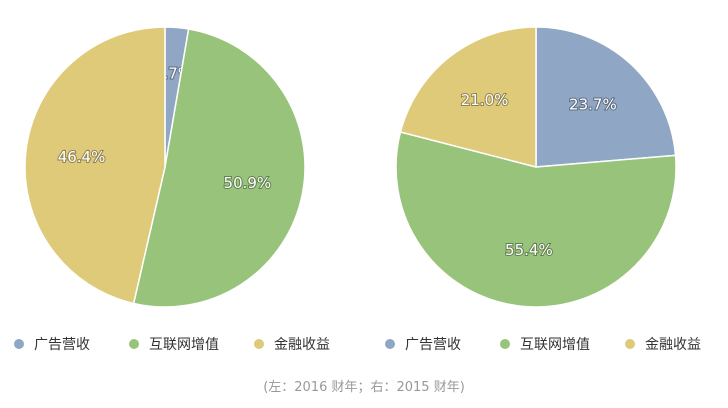 Image resolution: width=728 pixels, height=408 pixels. What do you see at coordinates (184, 345) in the screenshot?
I see `legend-left-label-1: 互联网增值` at bounding box center [184, 345].